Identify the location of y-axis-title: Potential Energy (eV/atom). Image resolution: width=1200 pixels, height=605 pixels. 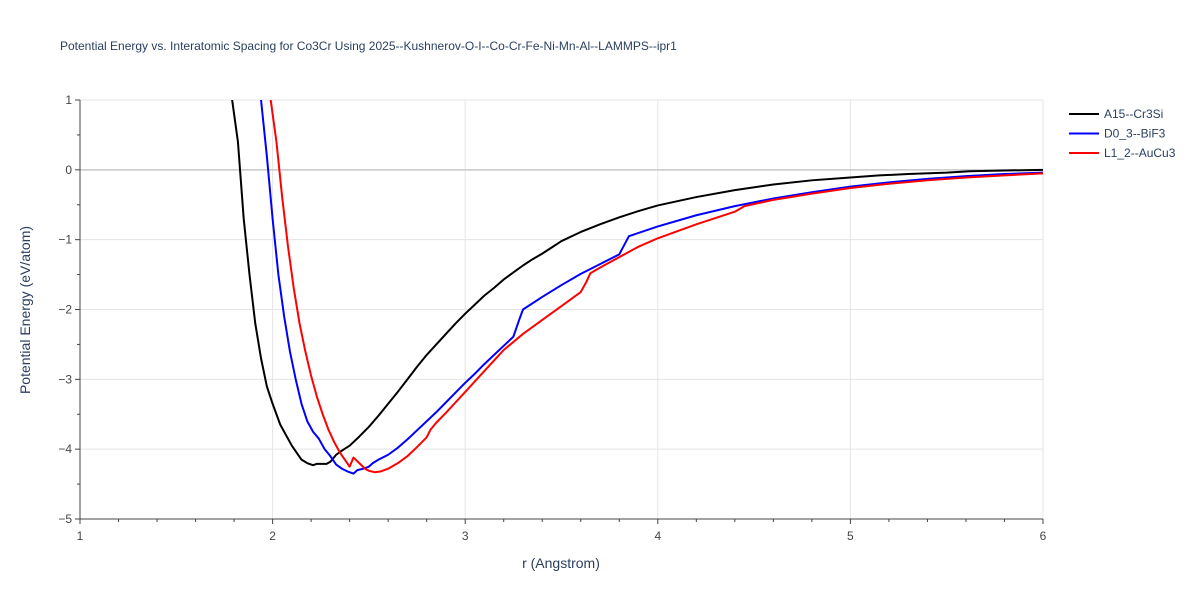
(25, 310).